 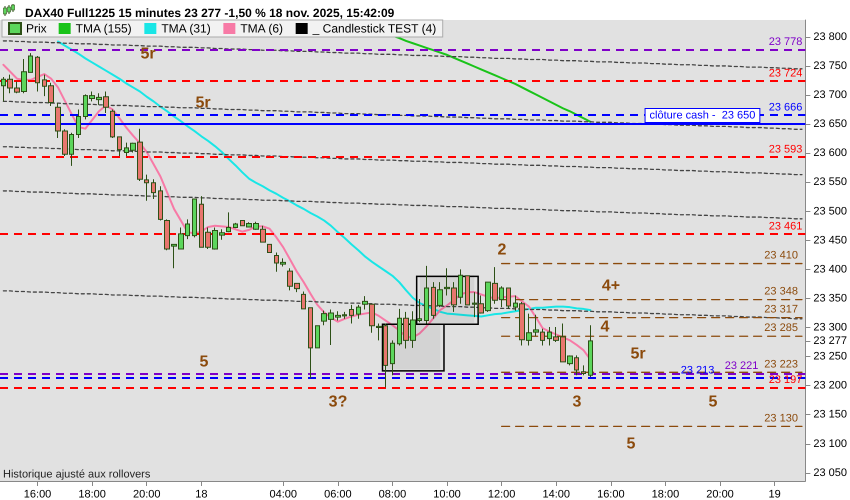 What do you see at coordinates (611, 286) in the screenshot?
I see `annotation: 4+` at bounding box center [611, 286].